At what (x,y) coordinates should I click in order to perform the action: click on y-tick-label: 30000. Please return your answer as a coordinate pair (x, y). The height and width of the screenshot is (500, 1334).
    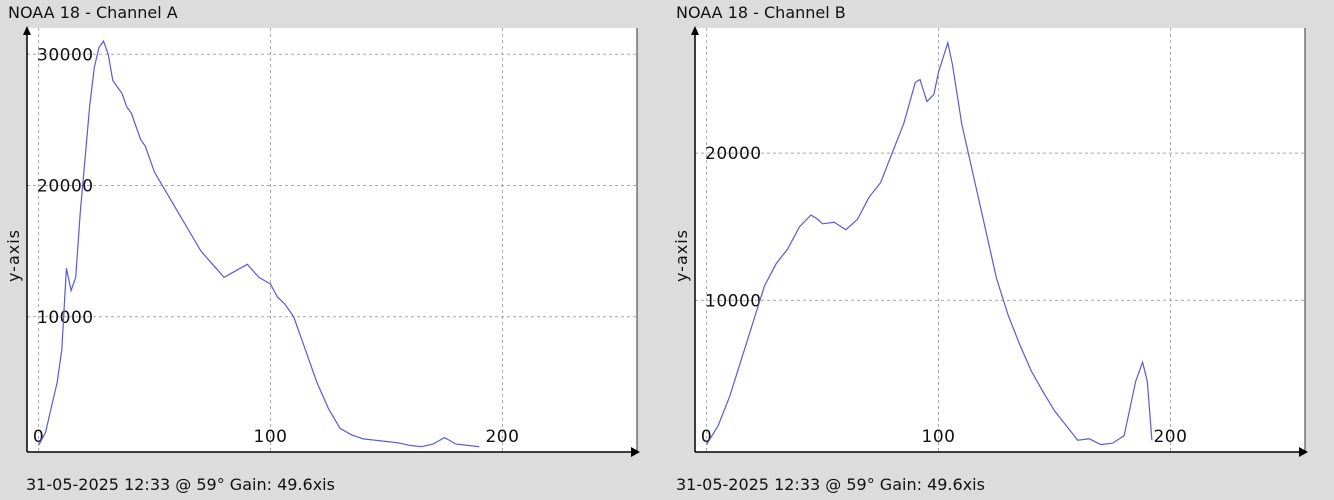
    Looking at the image, I should click on (65, 55).